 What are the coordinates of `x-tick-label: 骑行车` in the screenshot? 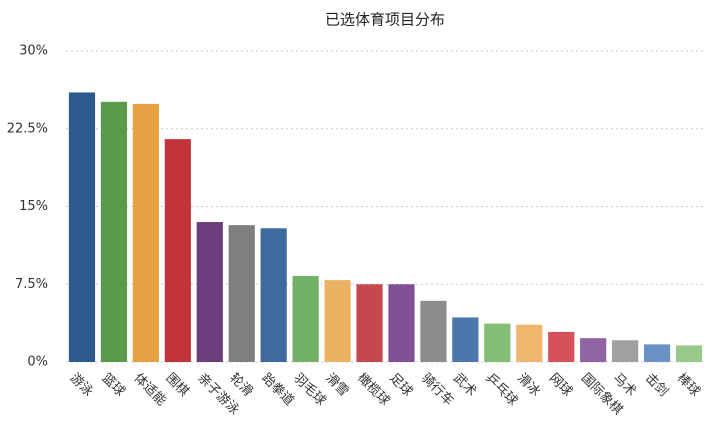 It's located at (437, 389).